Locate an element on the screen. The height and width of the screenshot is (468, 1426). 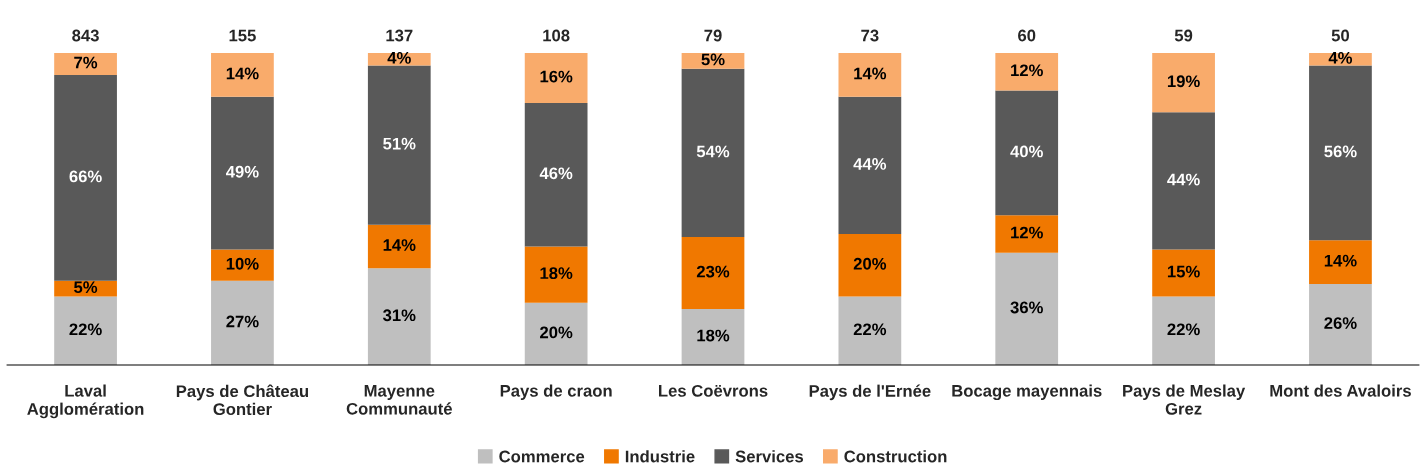
x-tick-label: Les Coëvrons is located at coordinates (713, 390).